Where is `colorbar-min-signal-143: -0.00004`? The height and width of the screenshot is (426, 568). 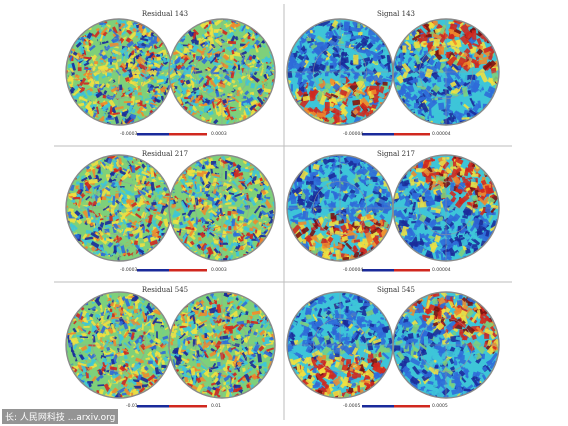
colorbar-min-signal-143: -0.00004 is located at coordinates (353, 134).